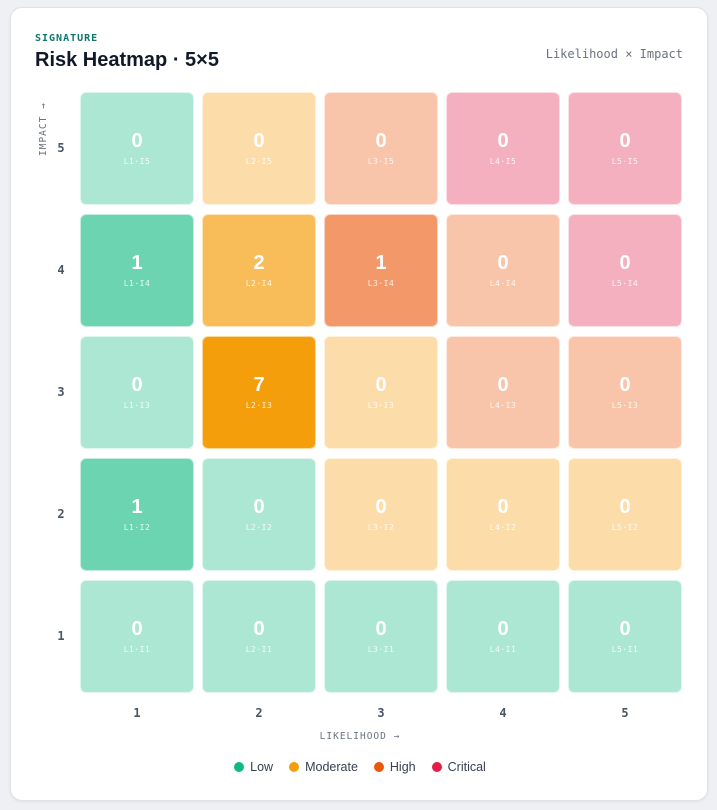  I want to click on cell-code: L1·I5, so click(137, 161).